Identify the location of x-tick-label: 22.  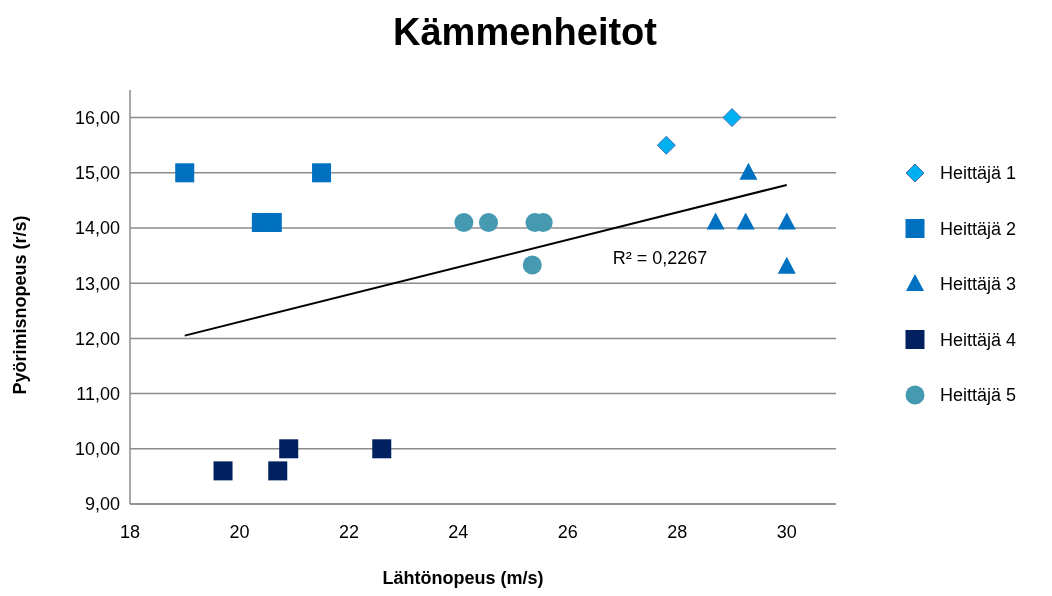
(348, 532).